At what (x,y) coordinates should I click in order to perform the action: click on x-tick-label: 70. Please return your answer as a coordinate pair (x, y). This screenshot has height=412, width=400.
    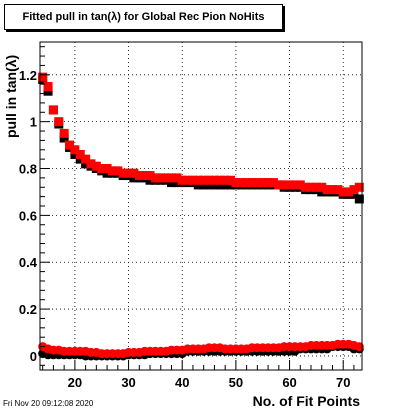
    Looking at the image, I should click on (343, 382).